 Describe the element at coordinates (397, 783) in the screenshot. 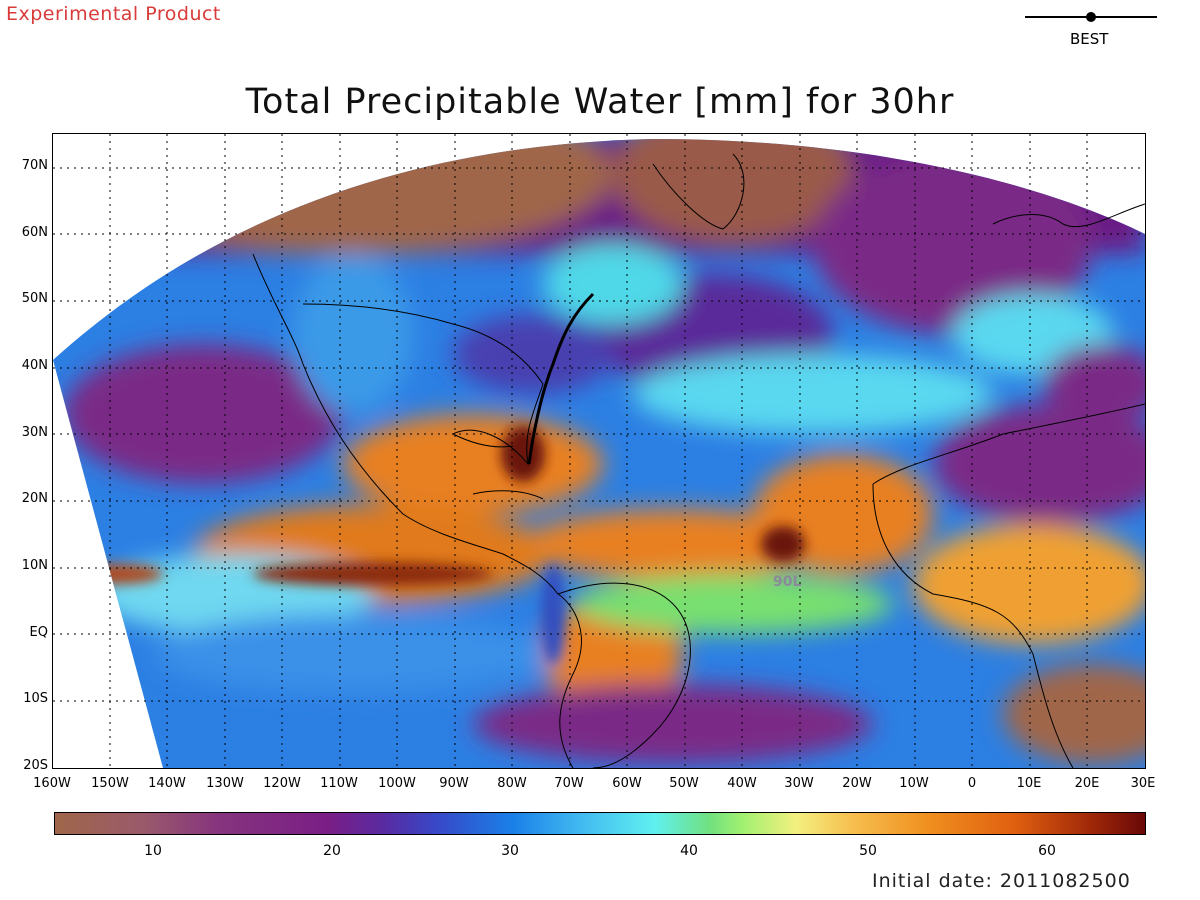

I see `lon-label: 100W` at that location.